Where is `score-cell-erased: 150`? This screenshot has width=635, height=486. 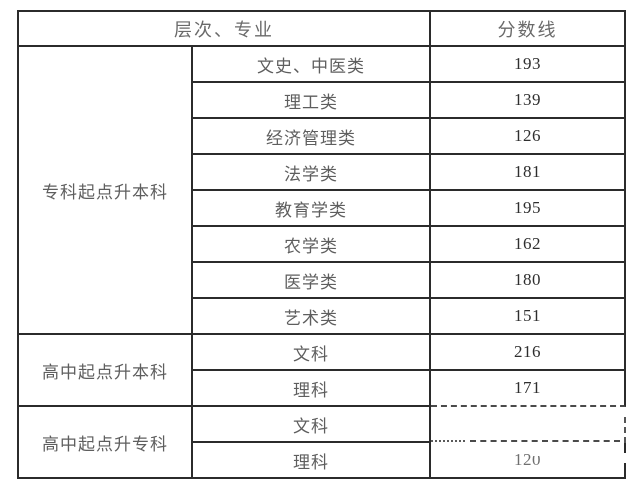 score-cell-erased: 150 is located at coordinates (528, 425).